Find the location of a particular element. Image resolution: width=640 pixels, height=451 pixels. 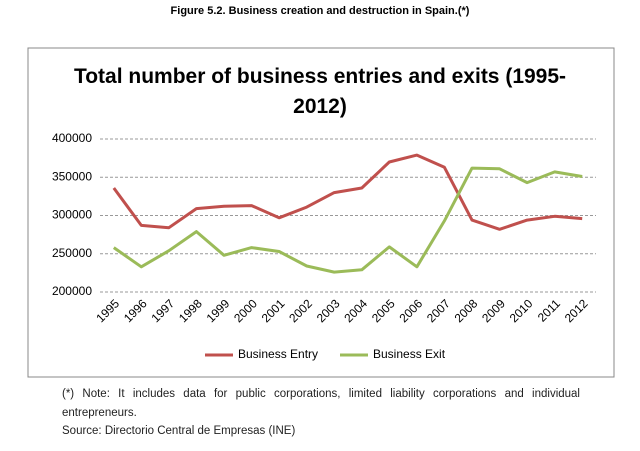

x-tick-label: 2009 is located at coordinates (493, 310).